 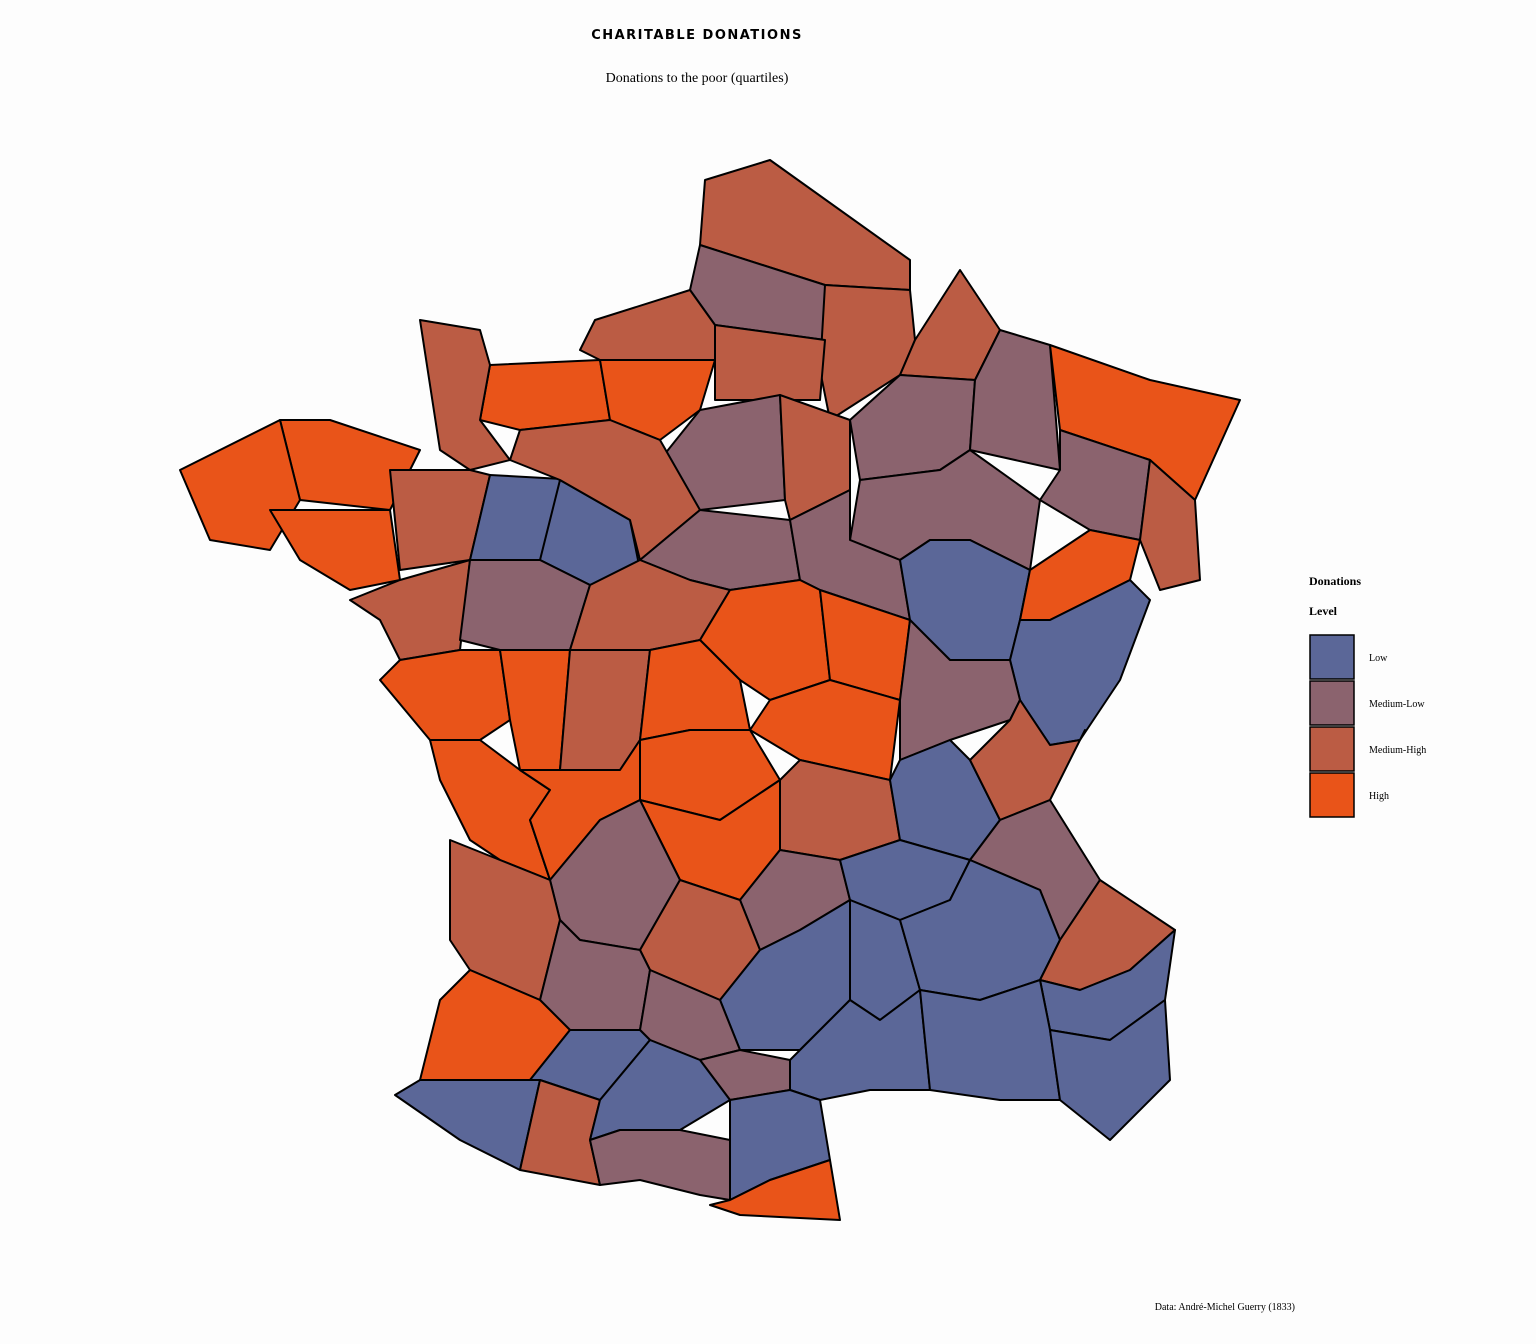 I want to click on legend-label: Medium-High, so click(x=1397, y=750).